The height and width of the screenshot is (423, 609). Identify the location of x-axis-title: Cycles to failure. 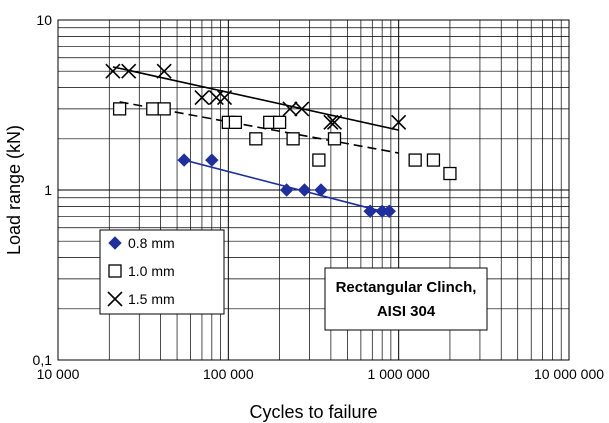
(313, 412).